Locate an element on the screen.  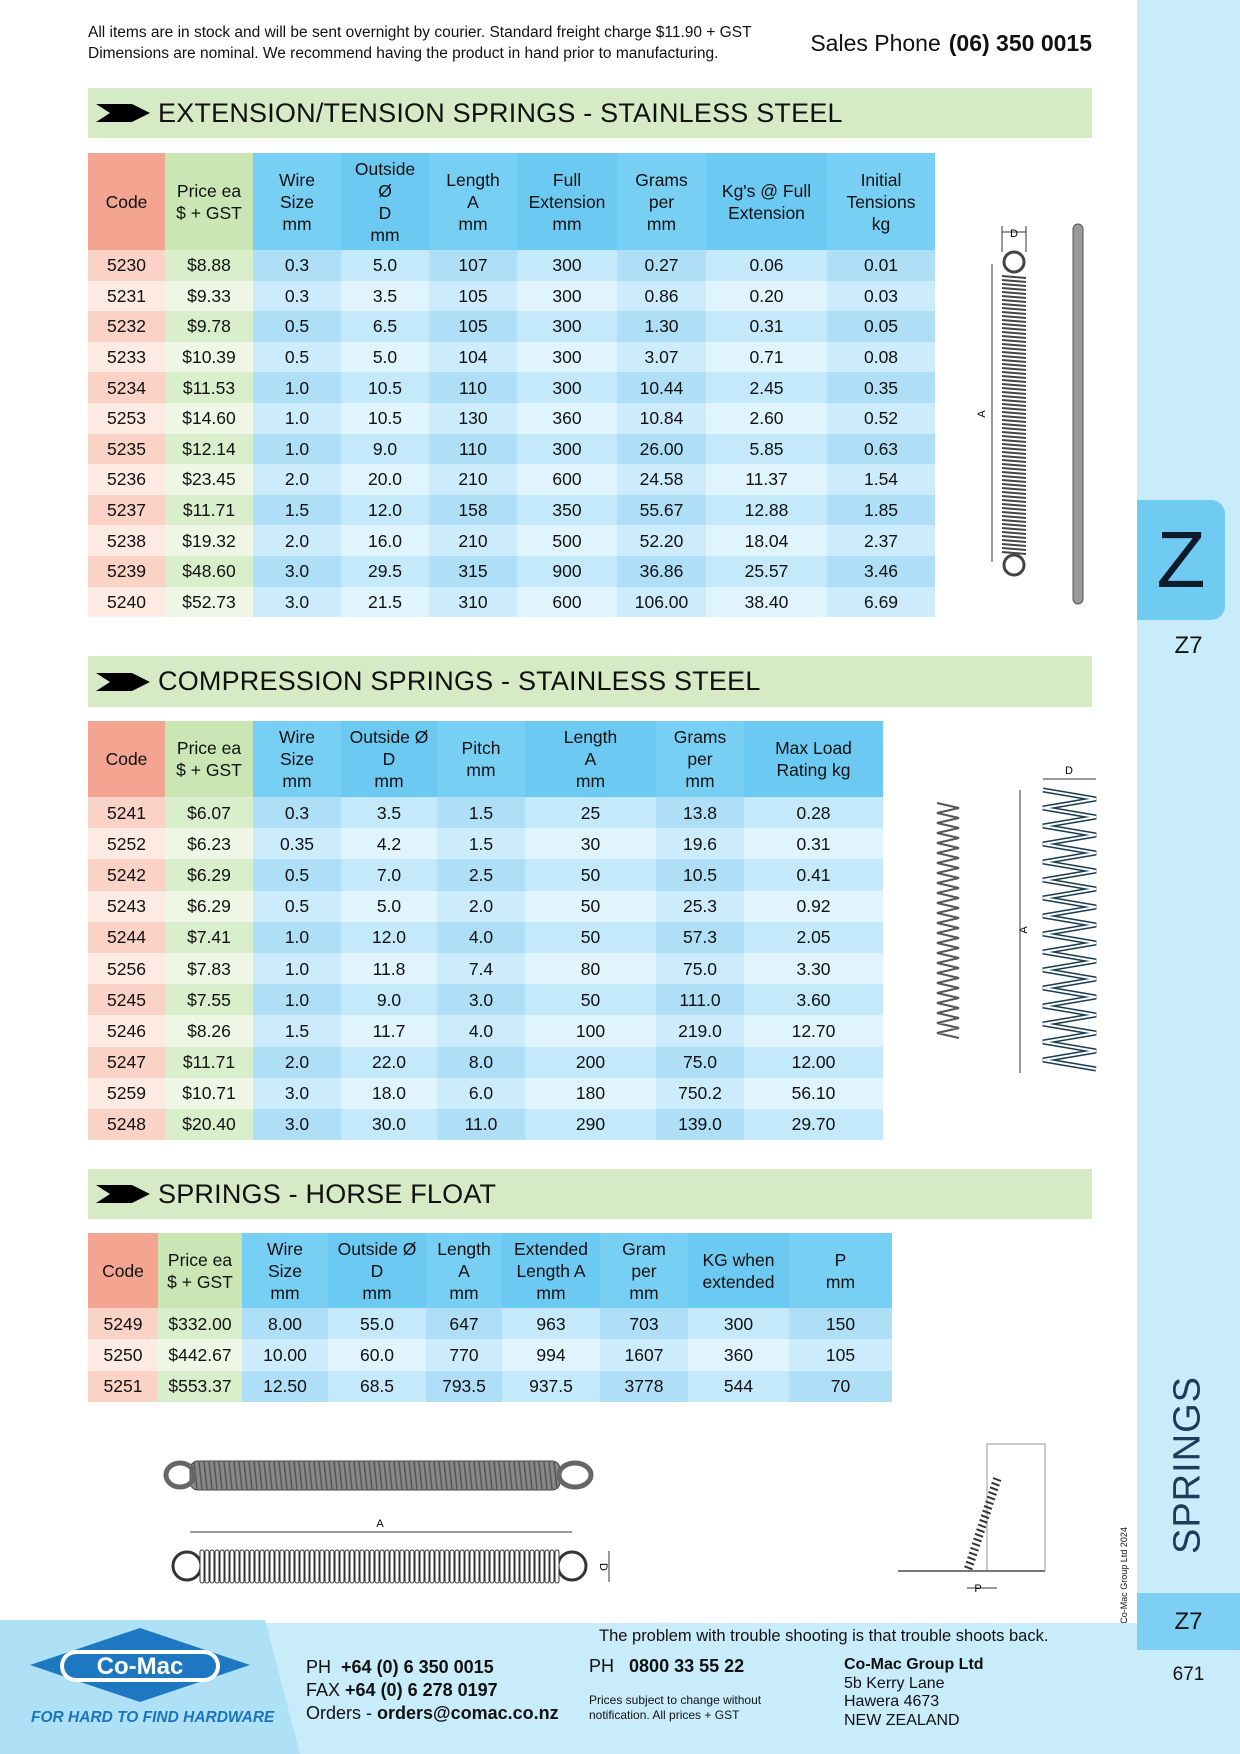
horse-spring is located at coordinates (375, 1475).